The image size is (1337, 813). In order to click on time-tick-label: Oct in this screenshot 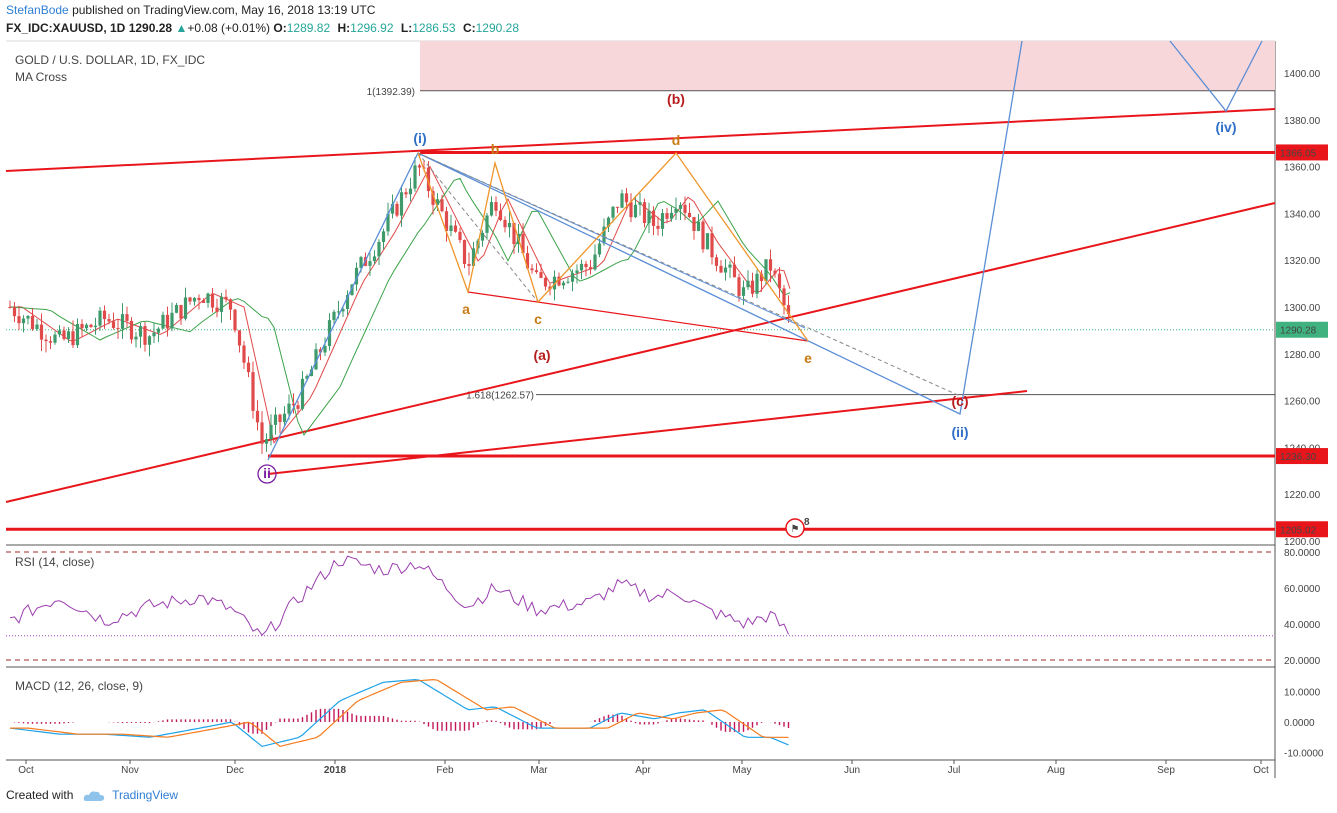, I will do `click(26, 770)`.